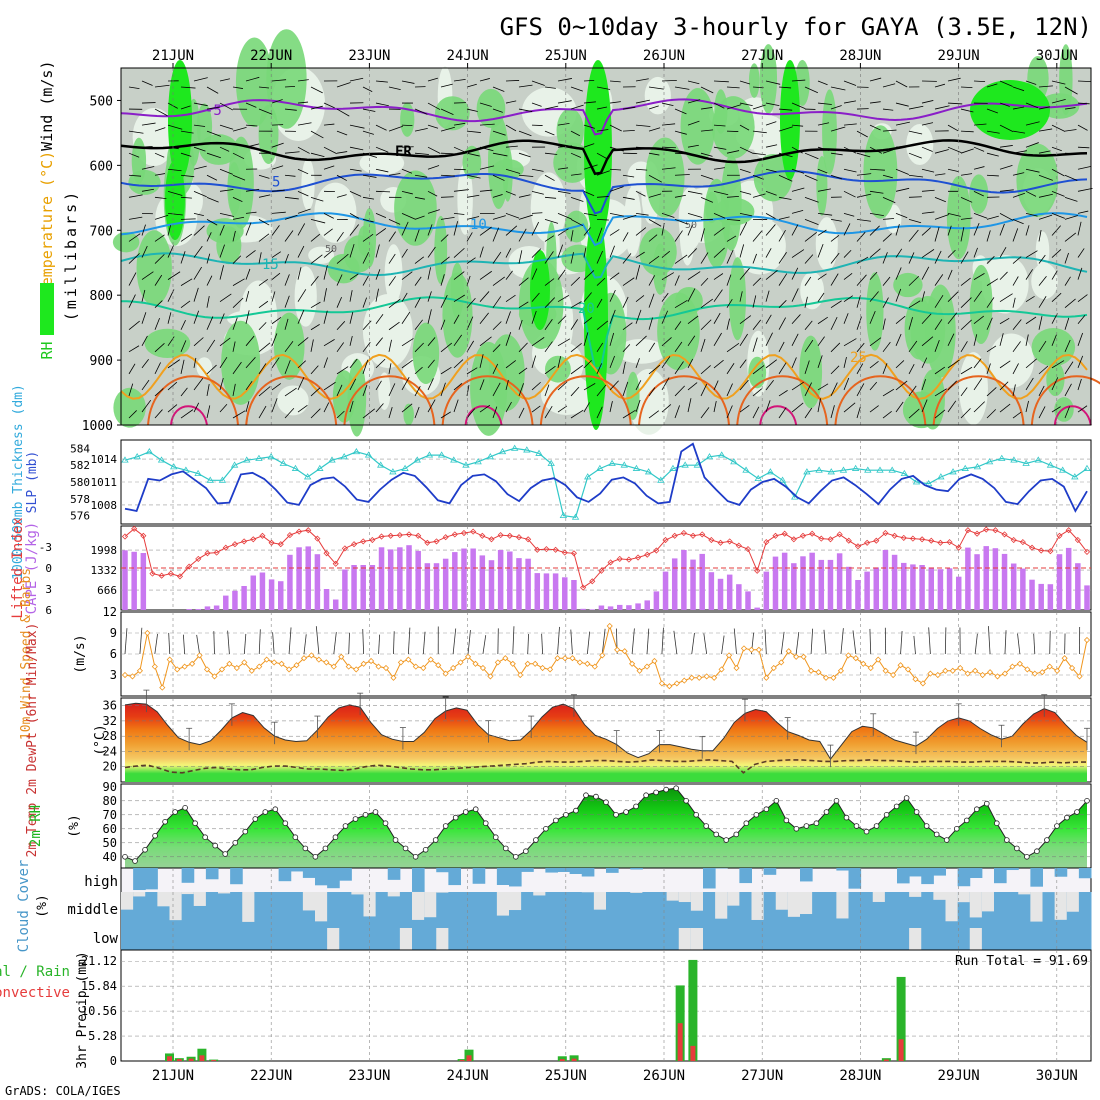  Describe the element at coordinates (110, 751) in the screenshot. I see `temp-tick-label: 24` at that location.